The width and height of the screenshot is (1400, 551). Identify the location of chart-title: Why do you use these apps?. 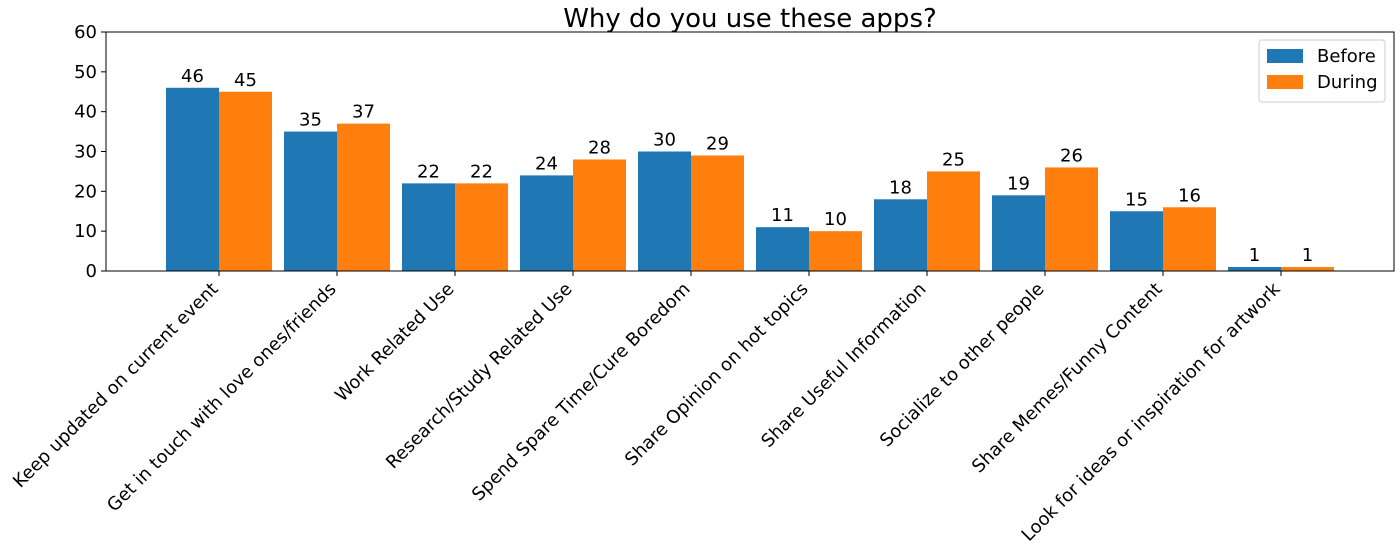
(750, 19).